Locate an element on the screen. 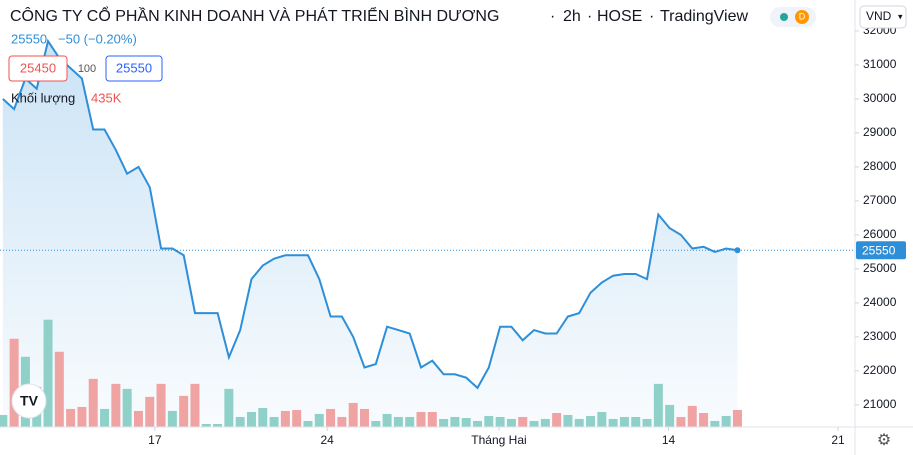 Image resolution: width=913 pixels, height=455 pixels. delay-letter: D is located at coordinates (802, 16).